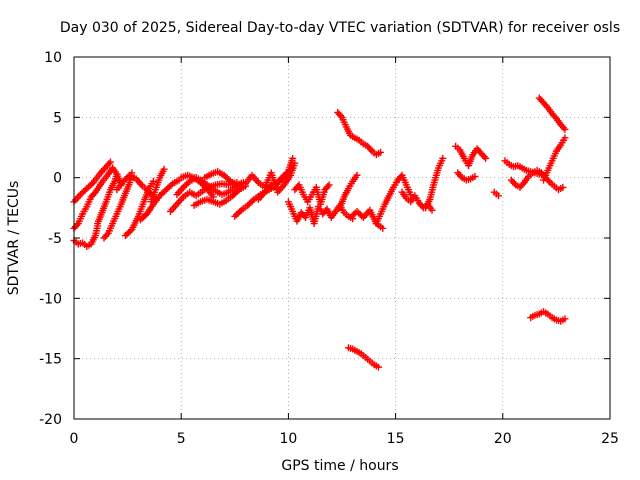  Describe the element at coordinates (288, 439) in the screenshot. I see `x-tick-label: 10` at that location.